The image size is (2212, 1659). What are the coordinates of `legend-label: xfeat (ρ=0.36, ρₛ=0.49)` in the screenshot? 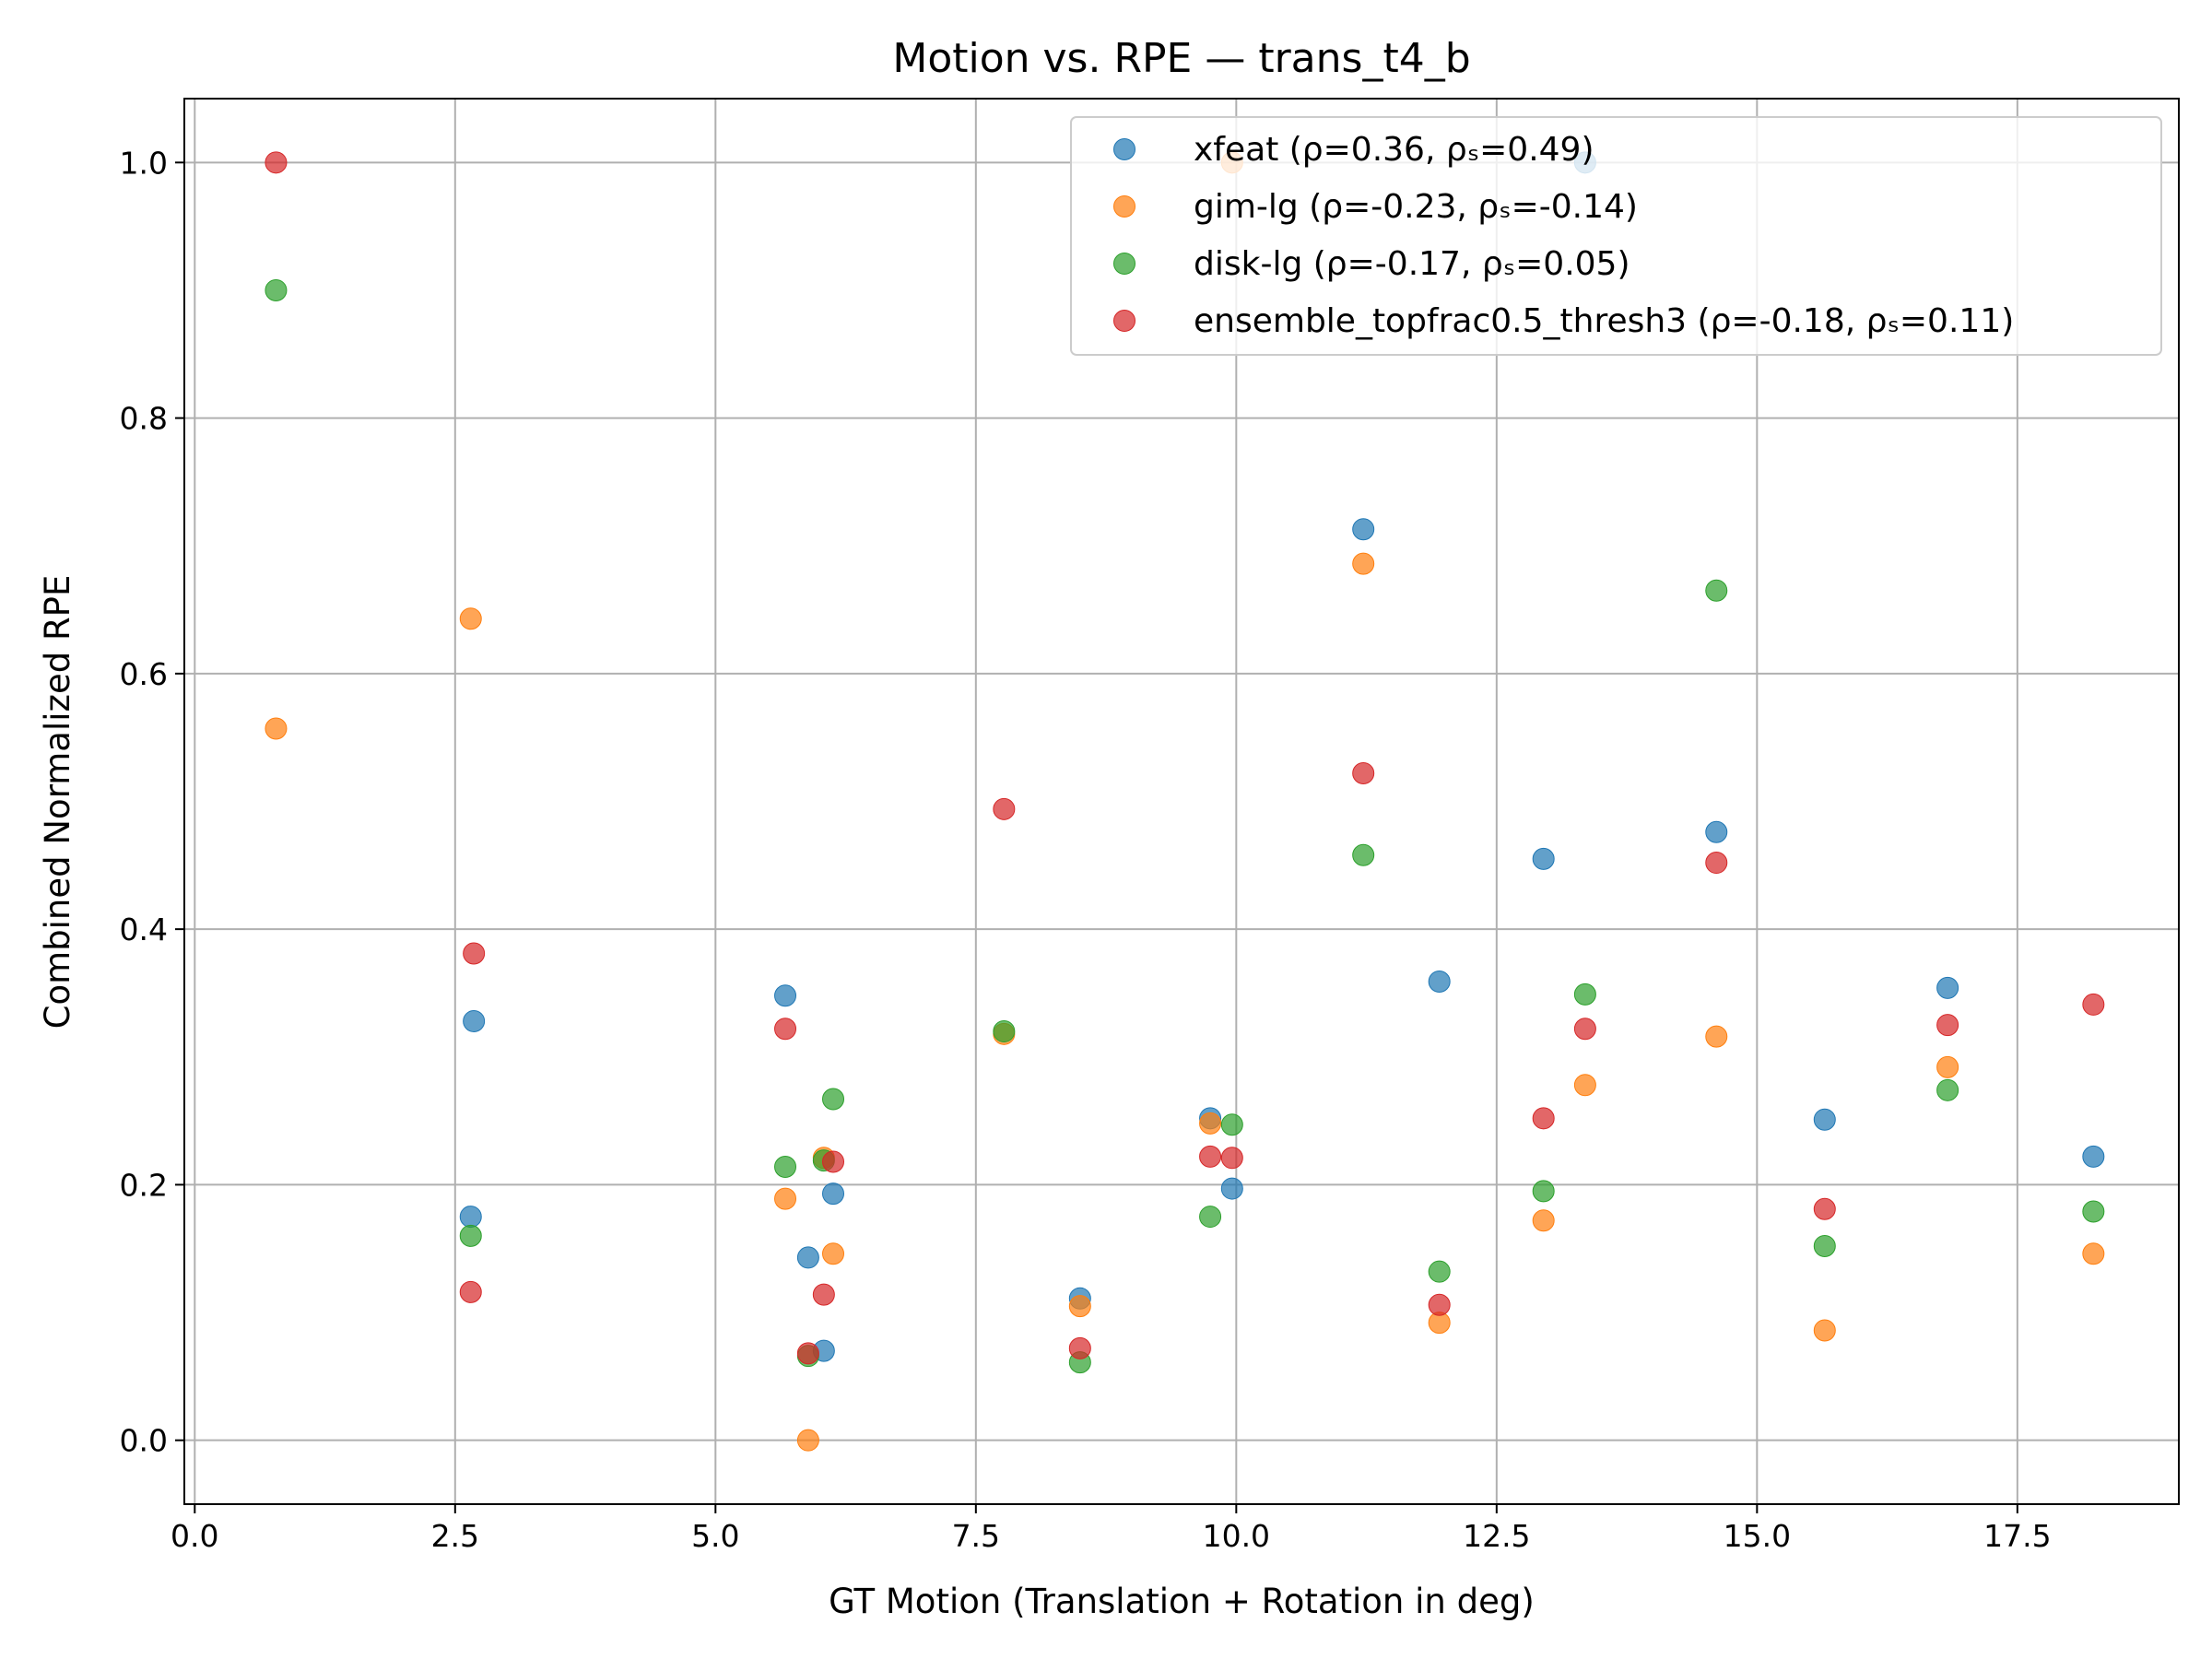 It's located at (1394, 150).